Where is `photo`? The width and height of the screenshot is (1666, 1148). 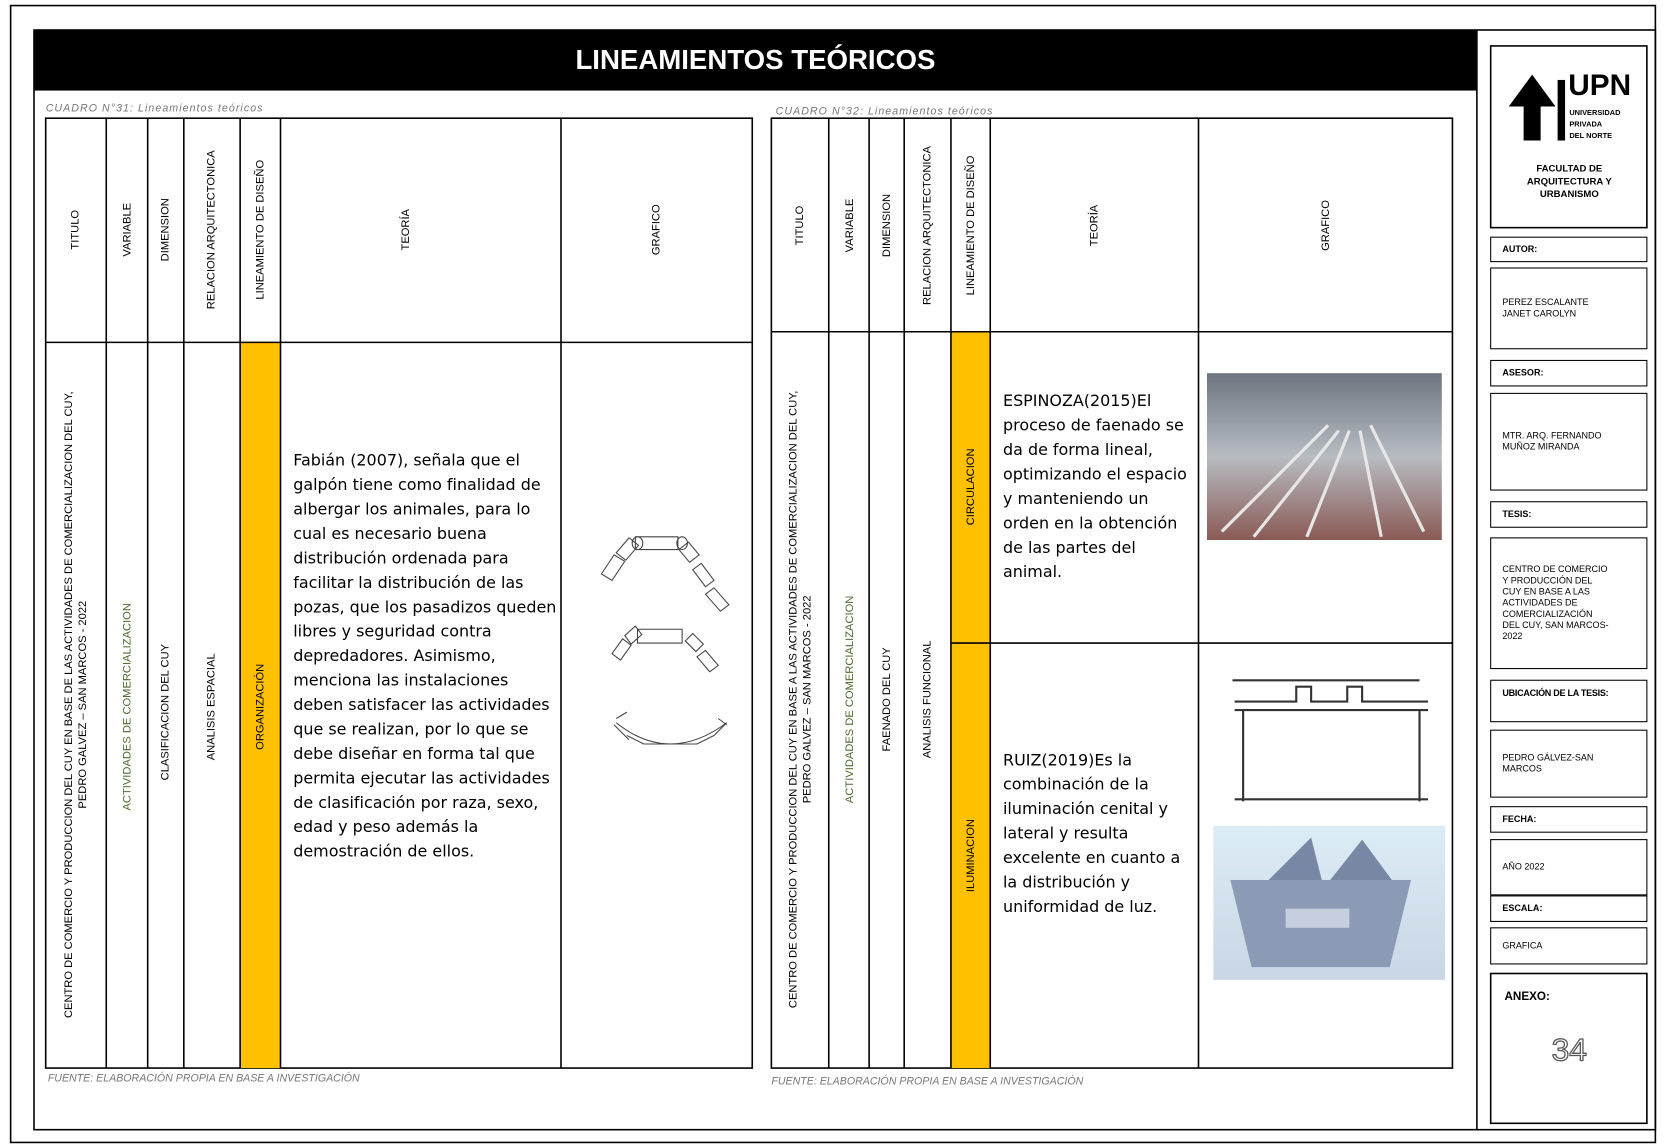
photo is located at coordinates (1324, 456).